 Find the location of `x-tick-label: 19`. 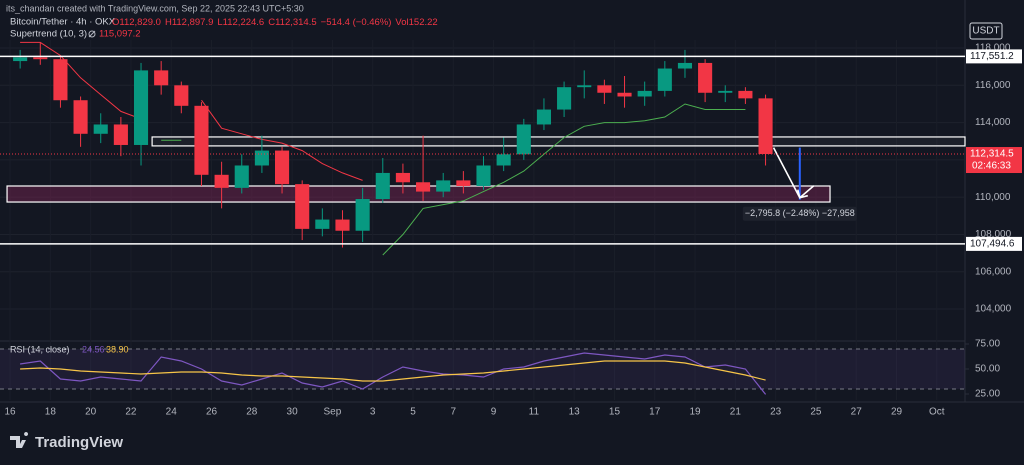

x-tick-label: 19 is located at coordinates (695, 412).